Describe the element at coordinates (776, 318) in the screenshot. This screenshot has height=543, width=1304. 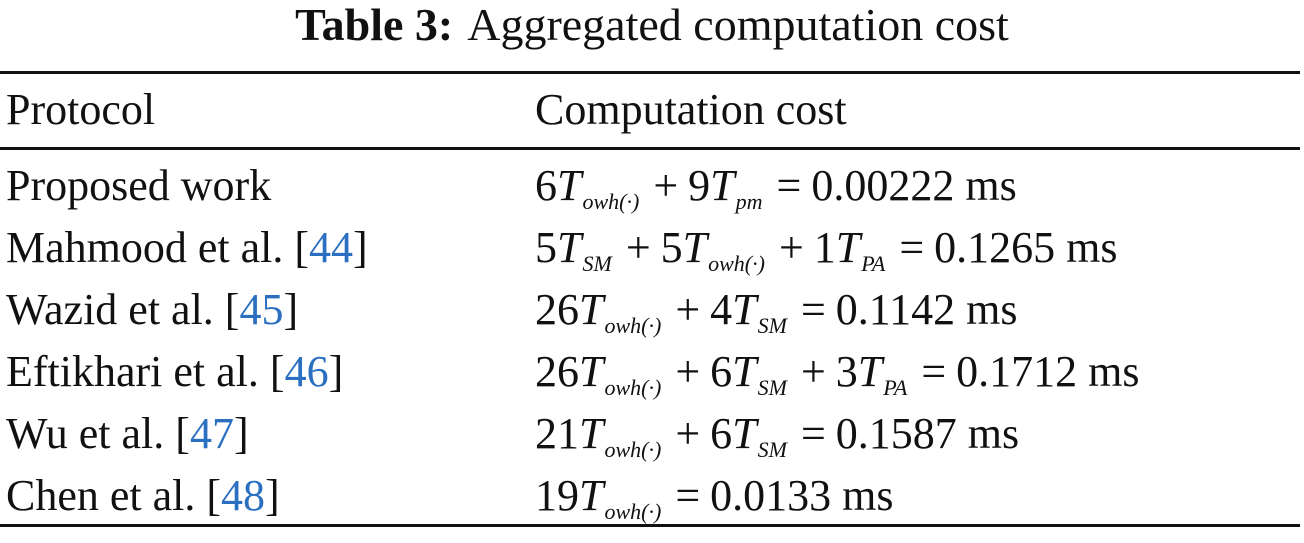
I see `computation-cost-cell: 26Towh(·) +4TSM = 0.1142 ms` at that location.